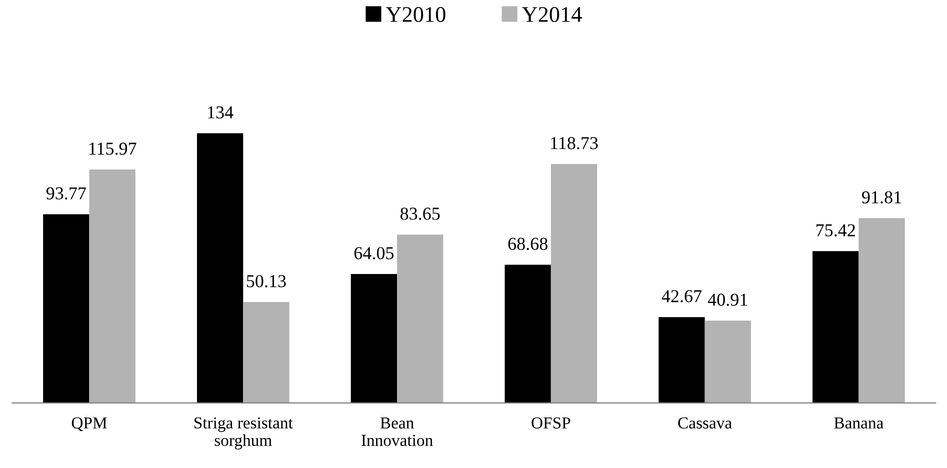 Image resolution: width=947 pixels, height=468 pixels. I want to click on data-label: 40.91, so click(728, 300).